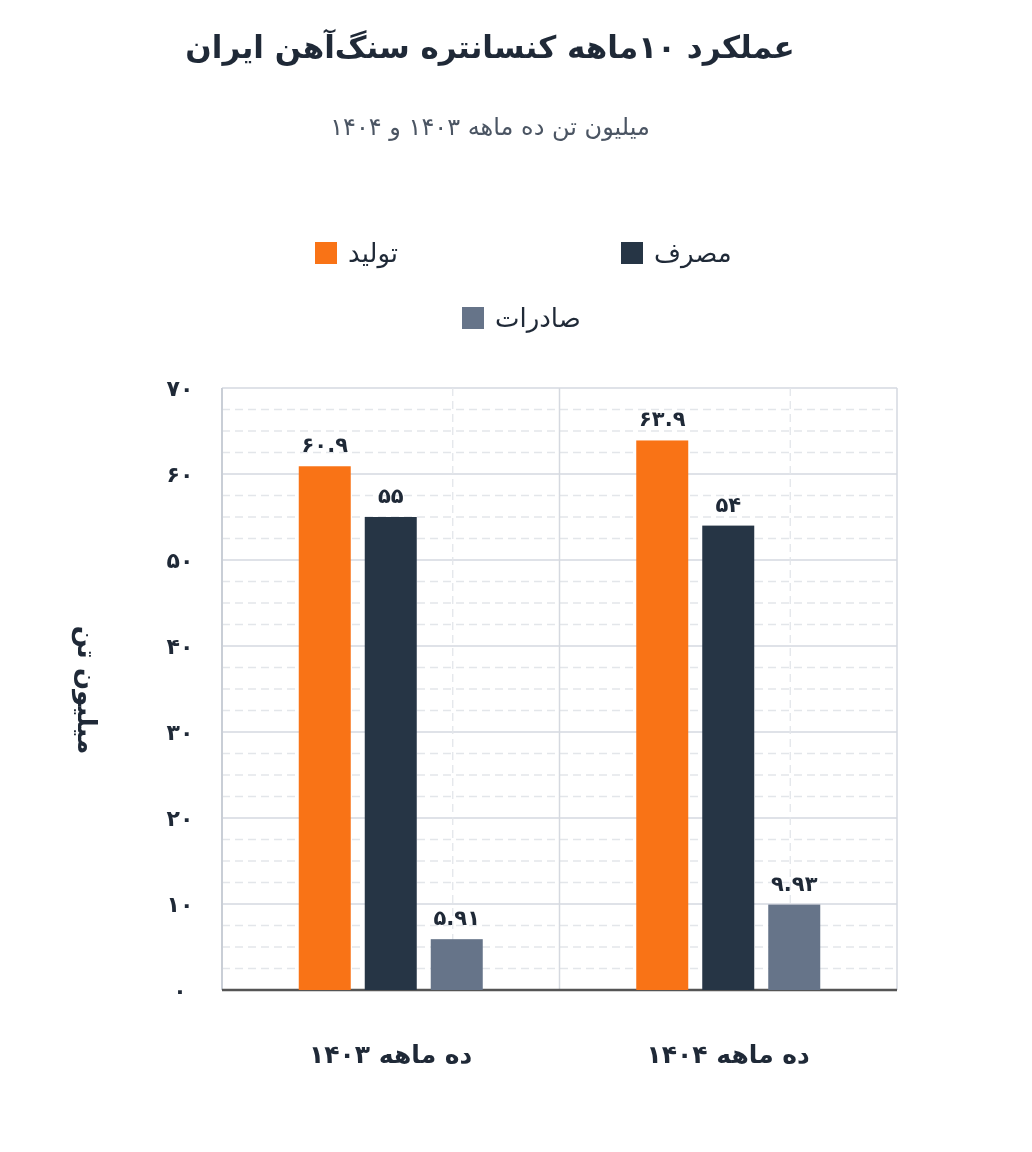 The height and width of the screenshot is (1152, 1032). Describe the element at coordinates (490, 47) in the screenshot. I see `chart-title: عملکرد ۱۰ماهه کنسانتره سنگ‌آهن ایران` at that location.